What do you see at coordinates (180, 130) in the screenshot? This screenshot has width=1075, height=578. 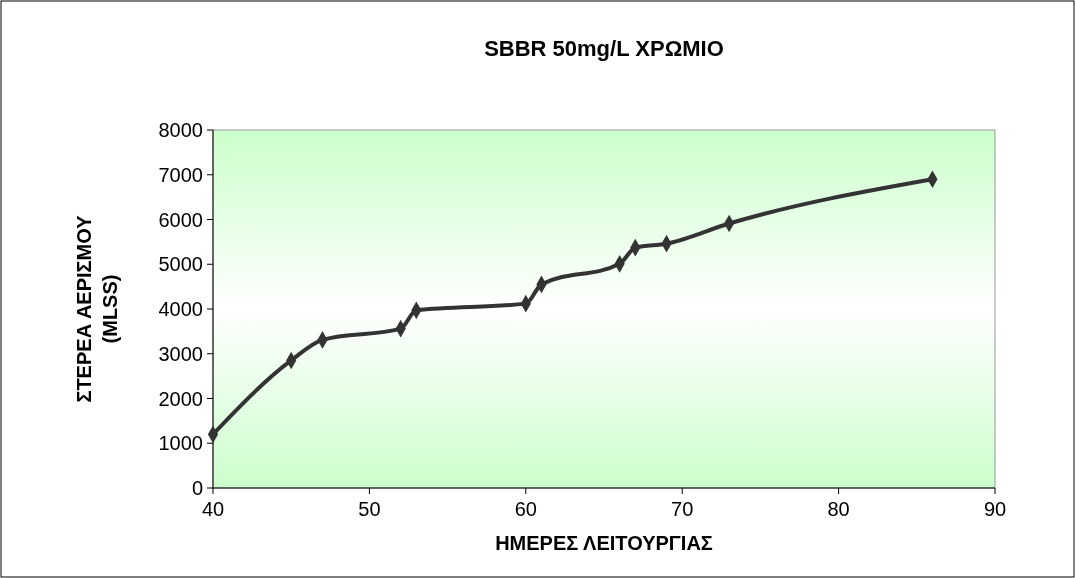 I see `y-tick-label: 8000` at bounding box center [180, 130].